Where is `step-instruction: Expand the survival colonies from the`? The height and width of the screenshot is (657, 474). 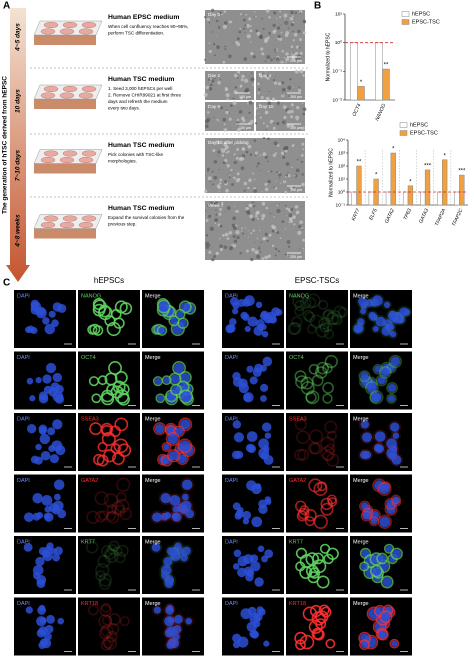
step-instruction: Expand the survival colonies from the is located at coordinates (146, 217).